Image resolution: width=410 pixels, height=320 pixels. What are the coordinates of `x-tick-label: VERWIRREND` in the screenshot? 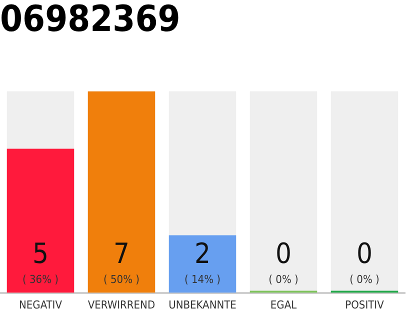 It's located at (122, 305).